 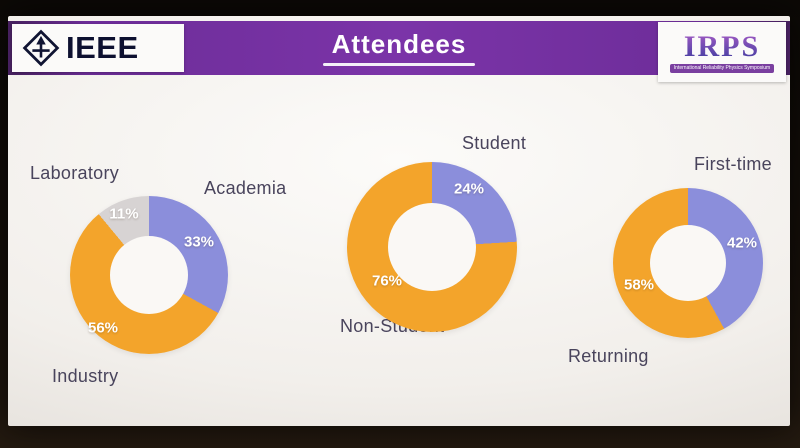 I want to click on donut-ring-sector: 33% 56% 11%, so click(x=149, y=275).